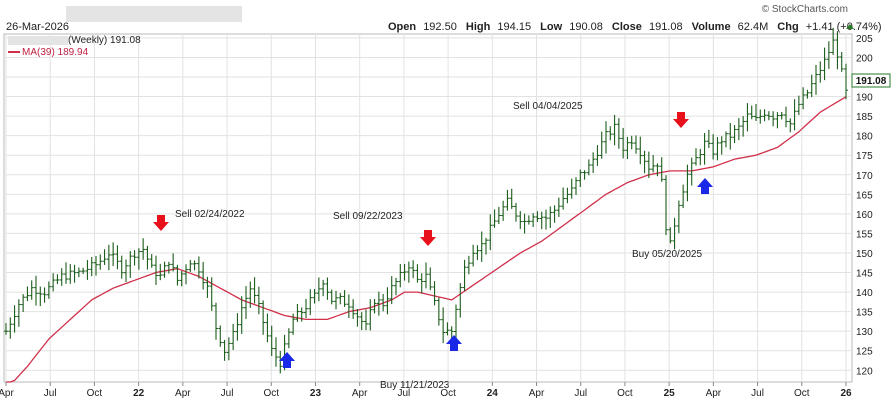 The height and width of the screenshot is (407, 893). Describe the element at coordinates (667, 254) in the screenshot. I see `annotation-buy-2025: Buy 05/20/2025` at that location.